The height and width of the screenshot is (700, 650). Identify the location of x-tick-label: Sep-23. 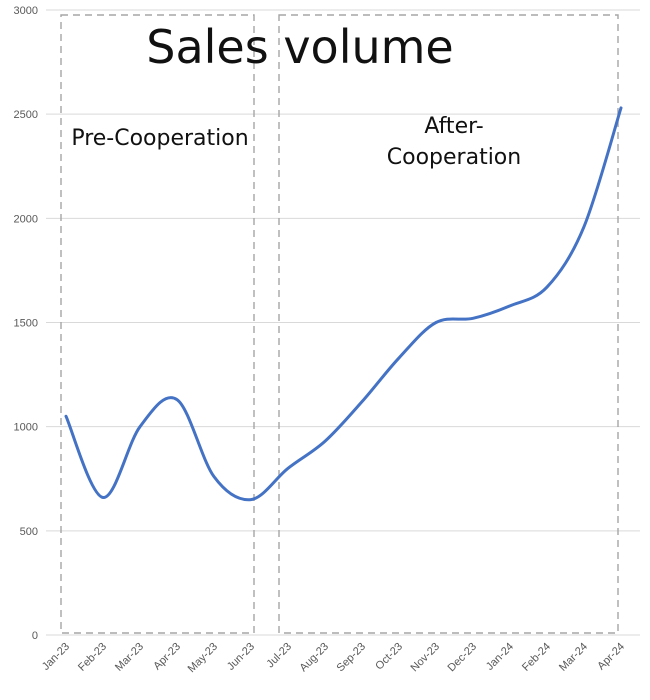
(352, 658).